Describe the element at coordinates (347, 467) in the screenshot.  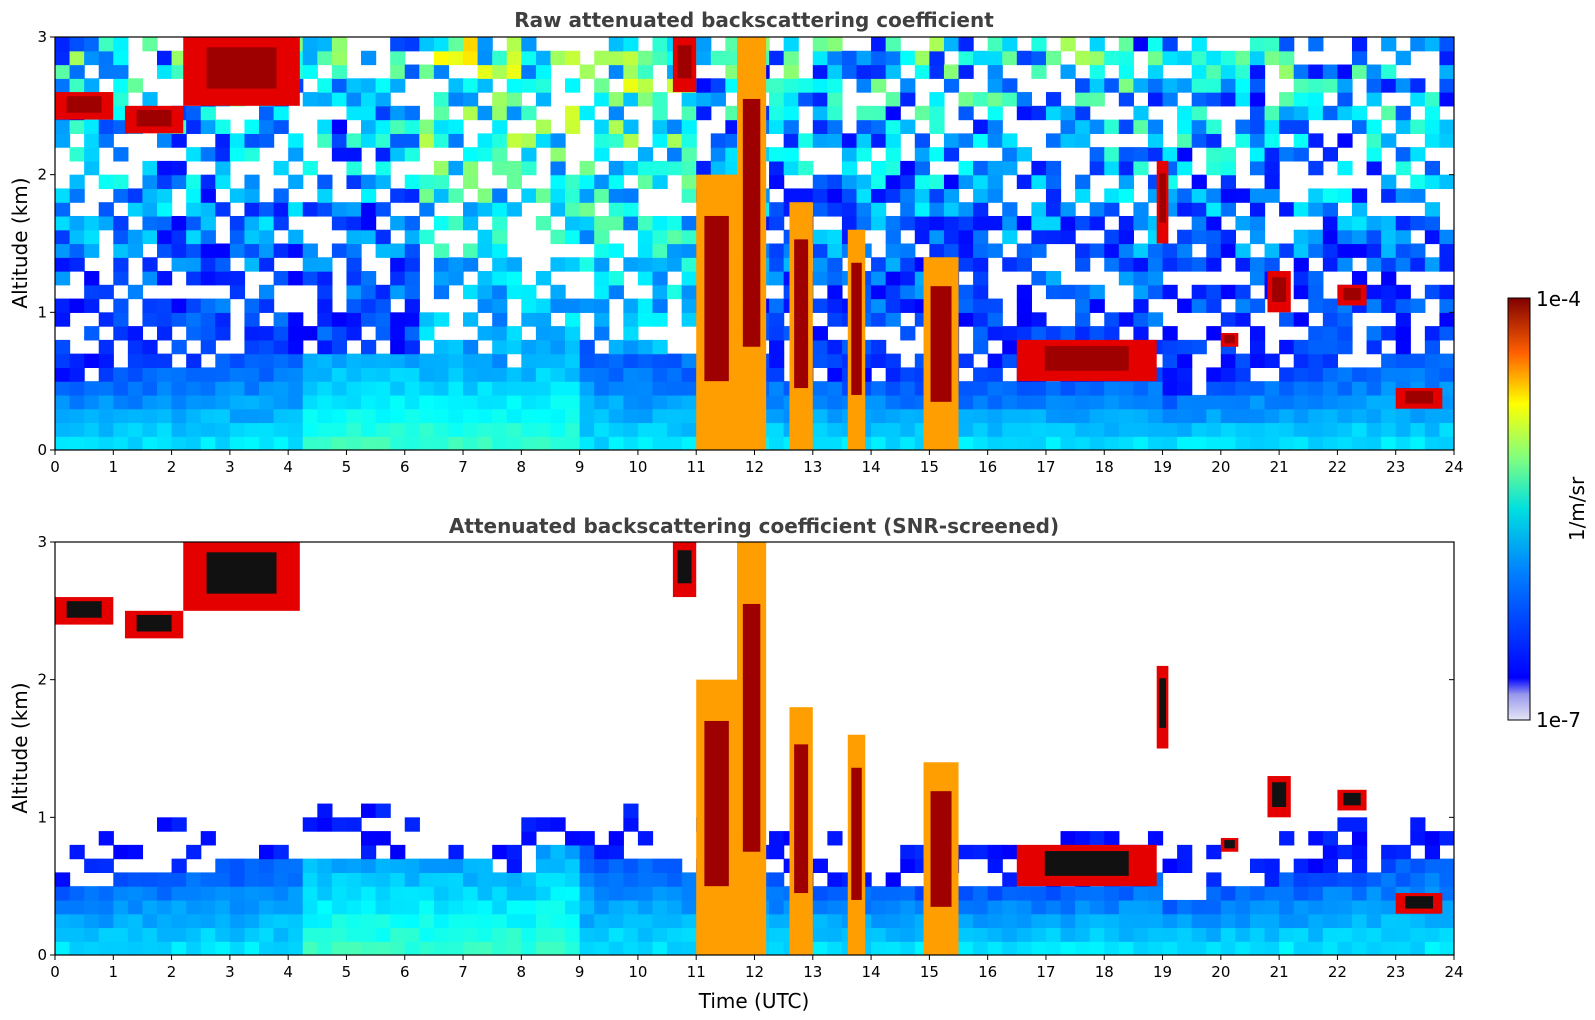
I see `x-tick-label: 5` at that location.